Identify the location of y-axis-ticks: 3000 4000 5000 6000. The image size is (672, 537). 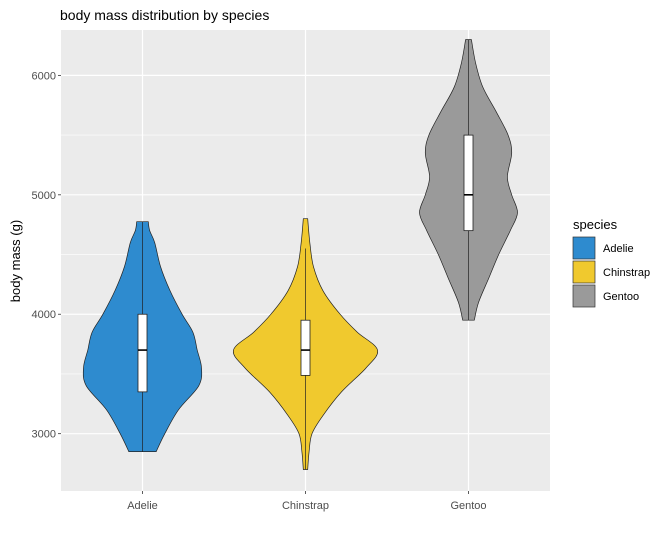
(46, 255).